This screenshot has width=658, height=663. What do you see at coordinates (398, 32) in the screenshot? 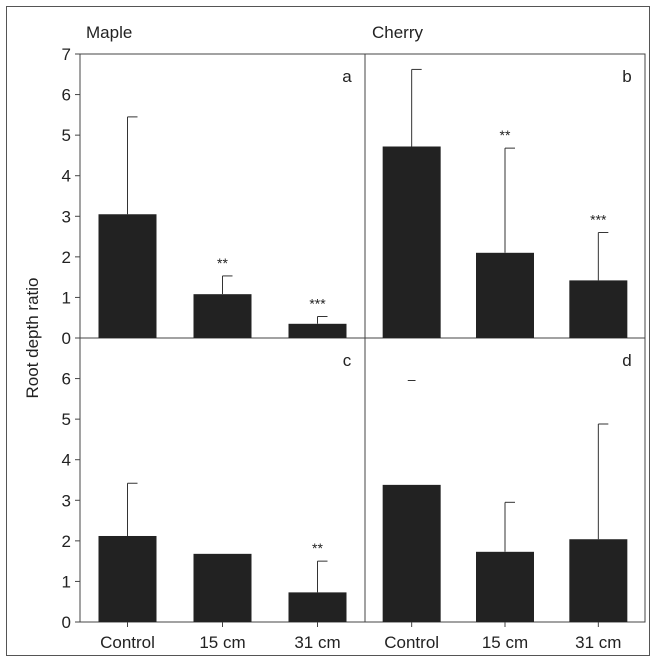
I see `column-title-cherry: Cherry` at bounding box center [398, 32].